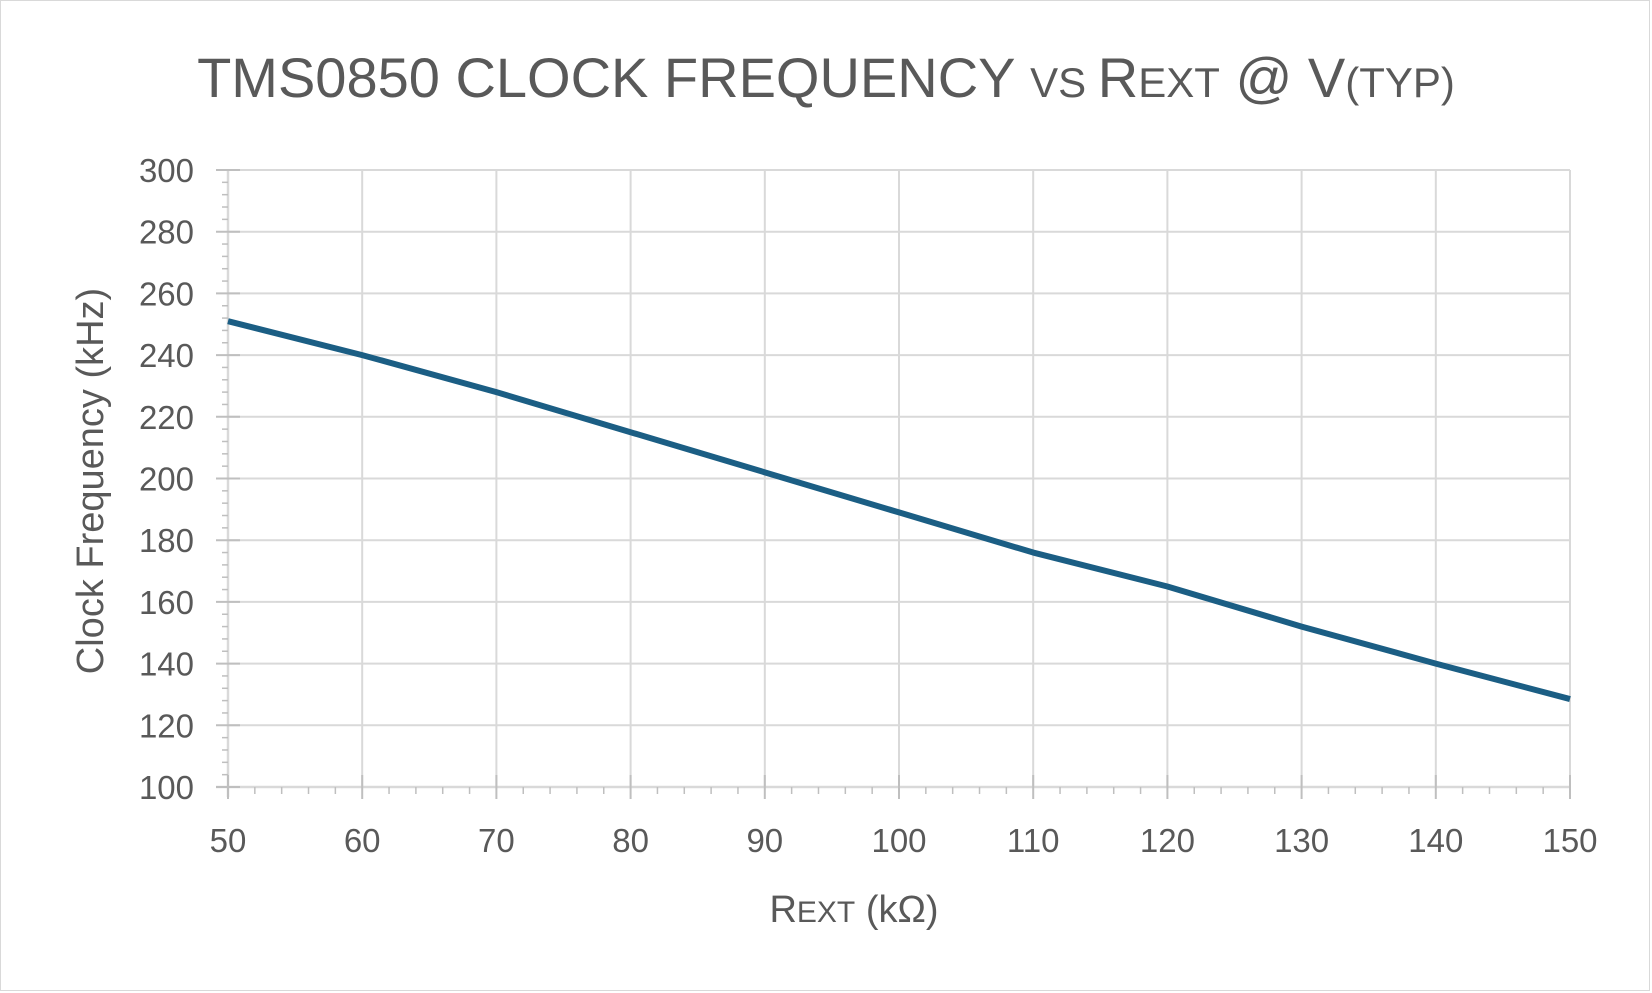 Image resolution: width=1652 pixels, height=993 pixels. I want to click on x-axis-title: REXT (kΩ), so click(853, 910).